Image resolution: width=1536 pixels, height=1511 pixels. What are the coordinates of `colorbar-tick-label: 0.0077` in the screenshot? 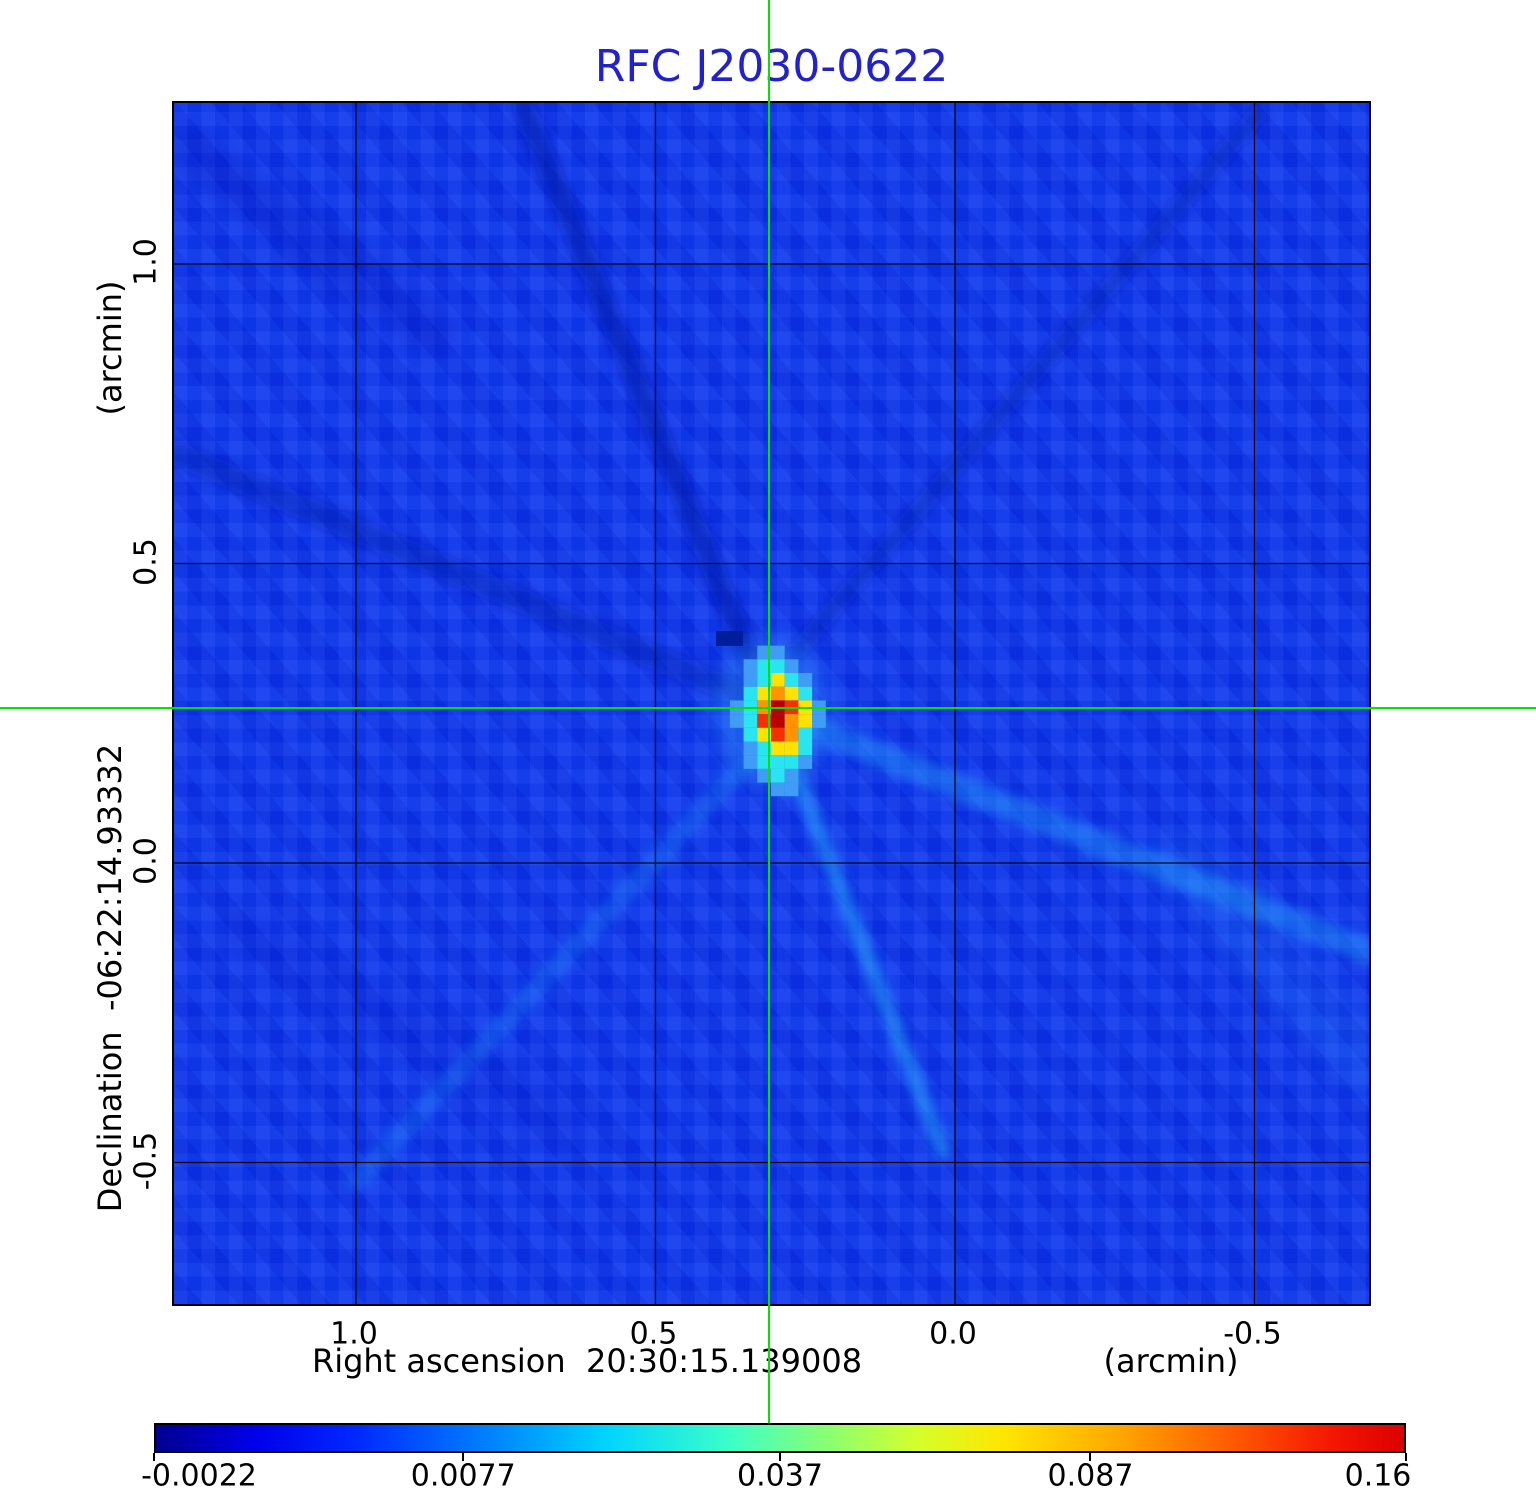 It's located at (463, 1476).